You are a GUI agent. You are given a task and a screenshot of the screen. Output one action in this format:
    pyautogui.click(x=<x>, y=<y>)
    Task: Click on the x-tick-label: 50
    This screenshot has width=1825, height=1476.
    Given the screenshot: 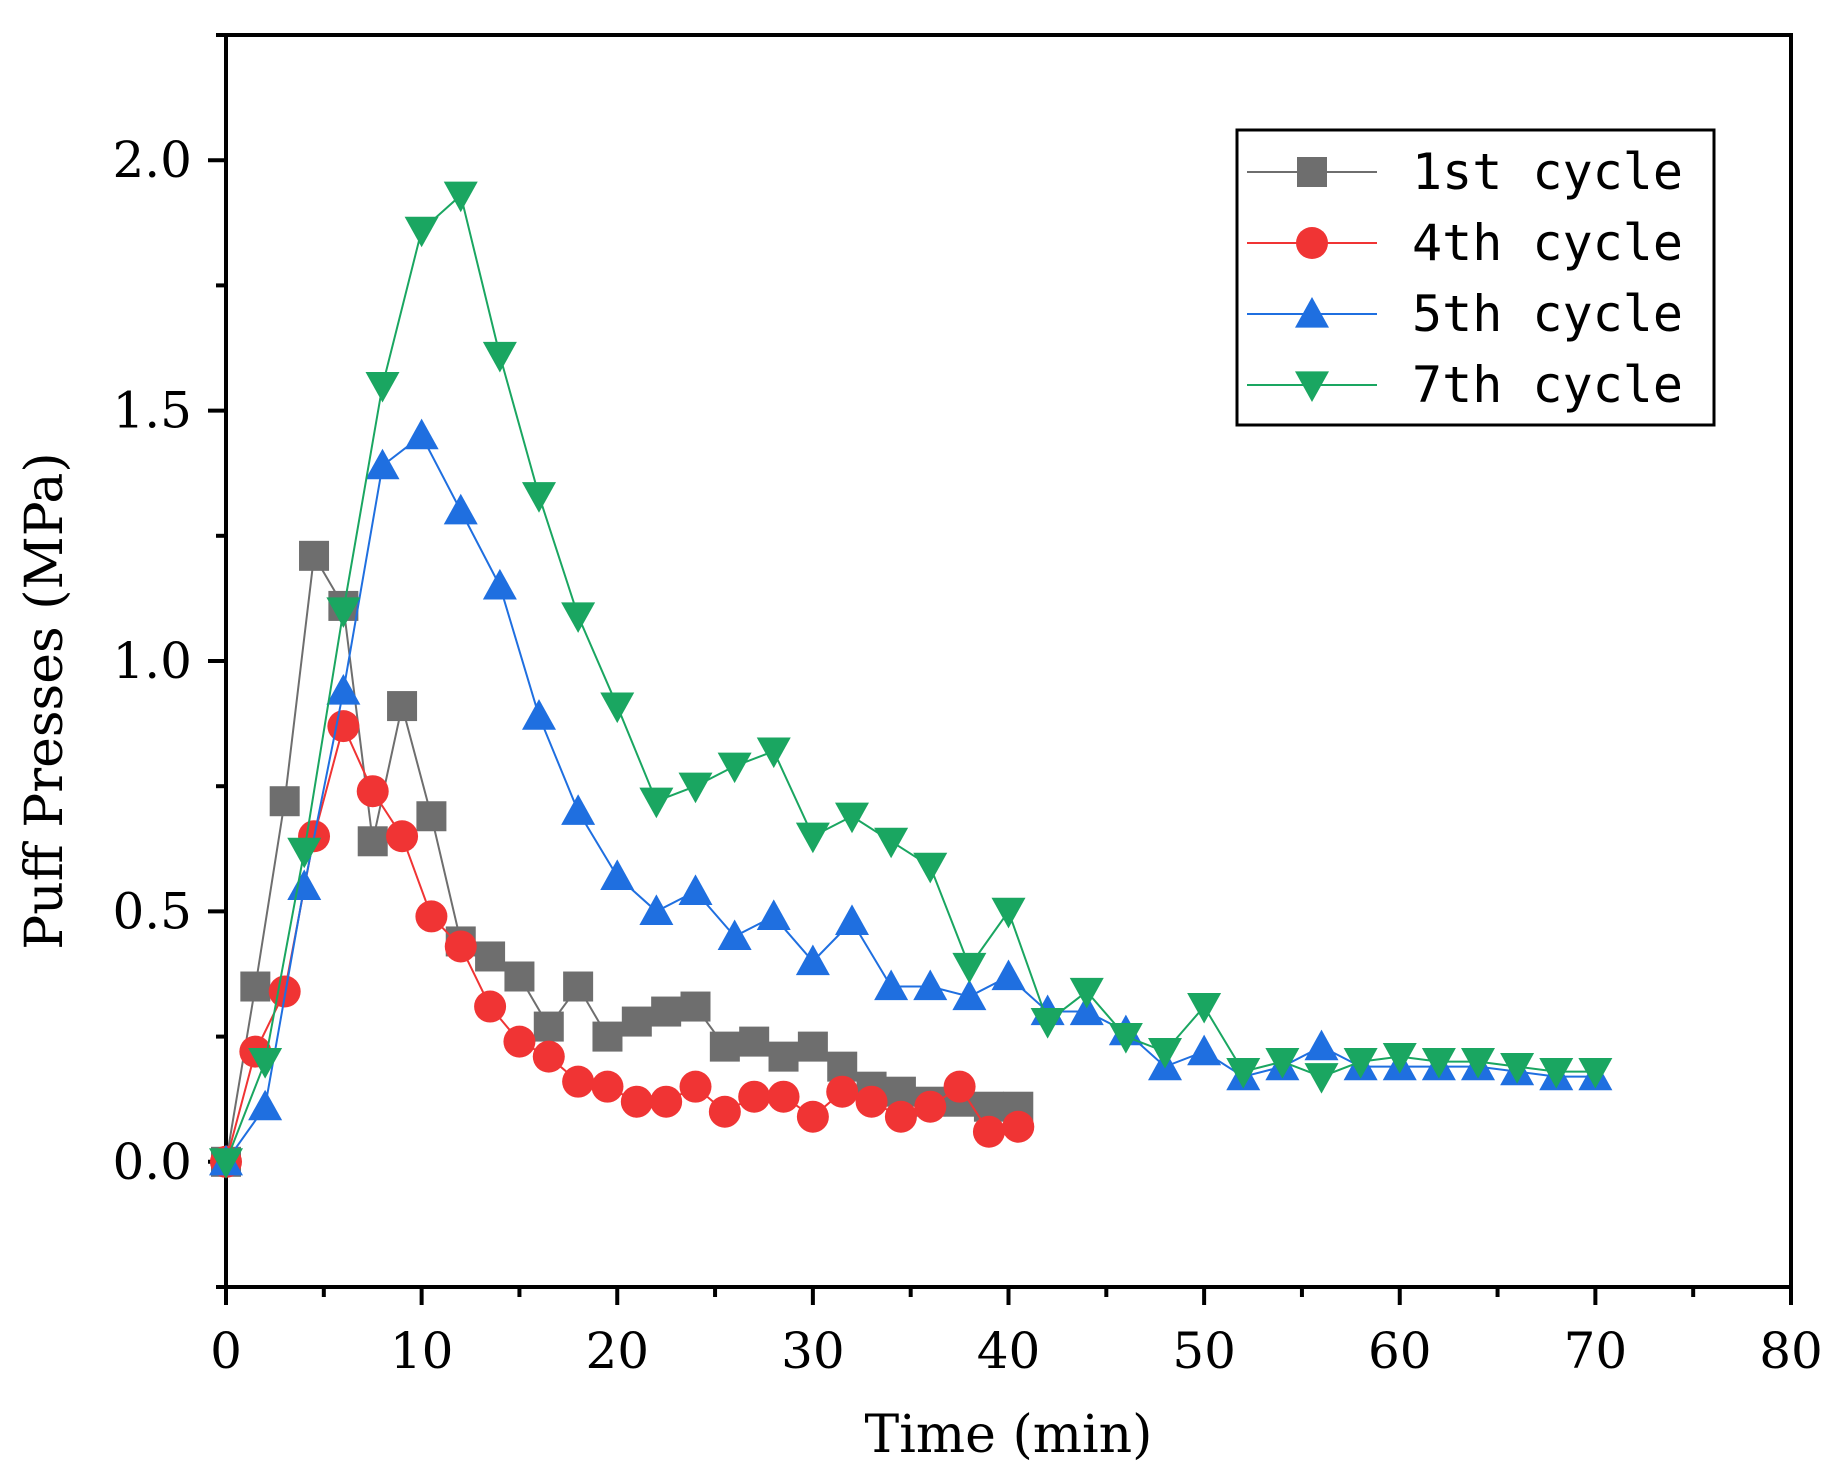 What is the action you would take?
    pyautogui.click(x=1204, y=1351)
    